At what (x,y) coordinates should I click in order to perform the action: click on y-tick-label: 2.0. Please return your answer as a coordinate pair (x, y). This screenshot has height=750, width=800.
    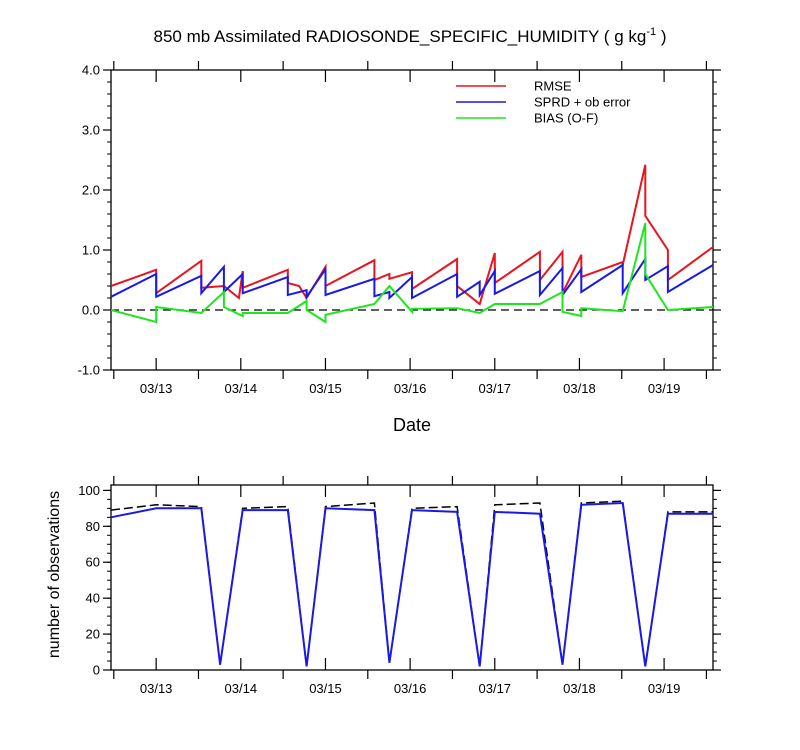
    Looking at the image, I should click on (91, 190).